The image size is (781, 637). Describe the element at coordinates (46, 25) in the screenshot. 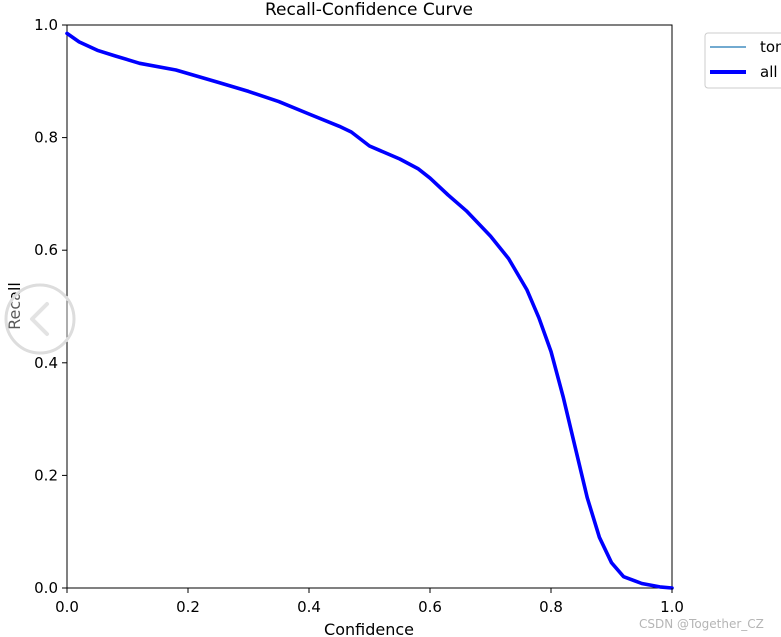

I see `y-tick-label: 1.0` at that location.